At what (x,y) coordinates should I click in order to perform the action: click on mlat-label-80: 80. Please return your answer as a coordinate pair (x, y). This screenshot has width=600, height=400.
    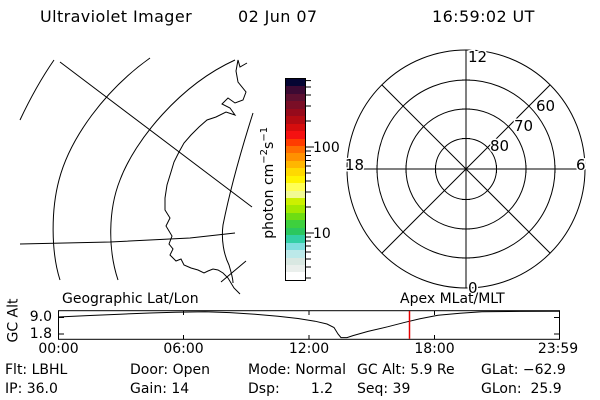
    Looking at the image, I should click on (499, 146).